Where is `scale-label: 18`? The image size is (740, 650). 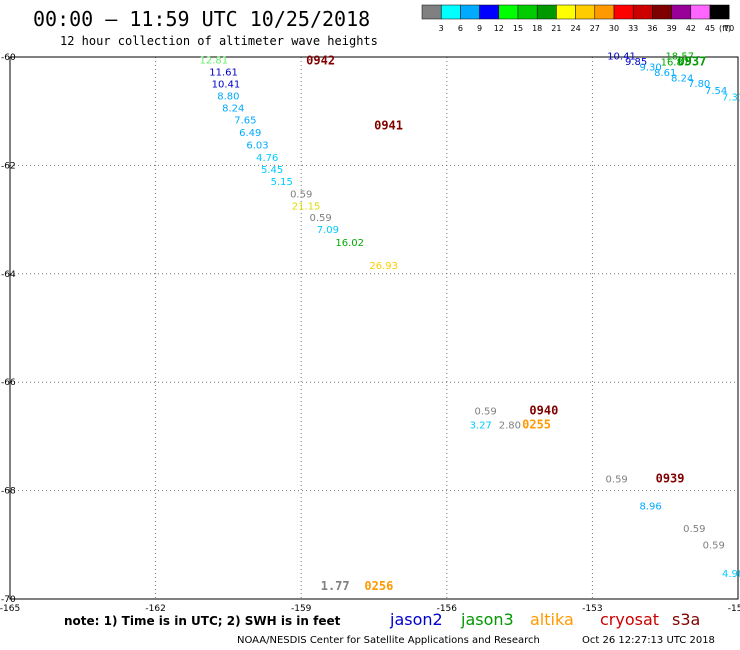 scale-label: 18 is located at coordinates (537, 28).